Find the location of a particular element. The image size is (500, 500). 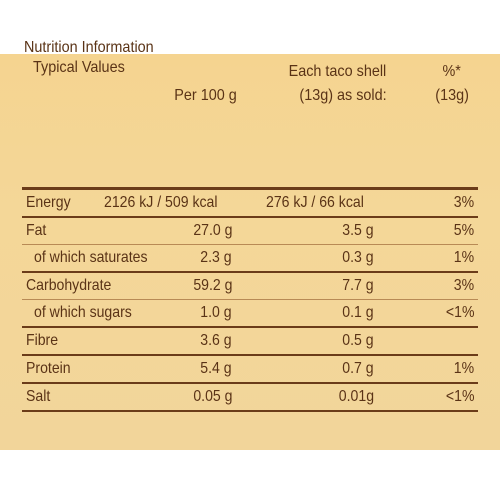

per-shell-value: 3.5 g is located at coordinates (358, 230).